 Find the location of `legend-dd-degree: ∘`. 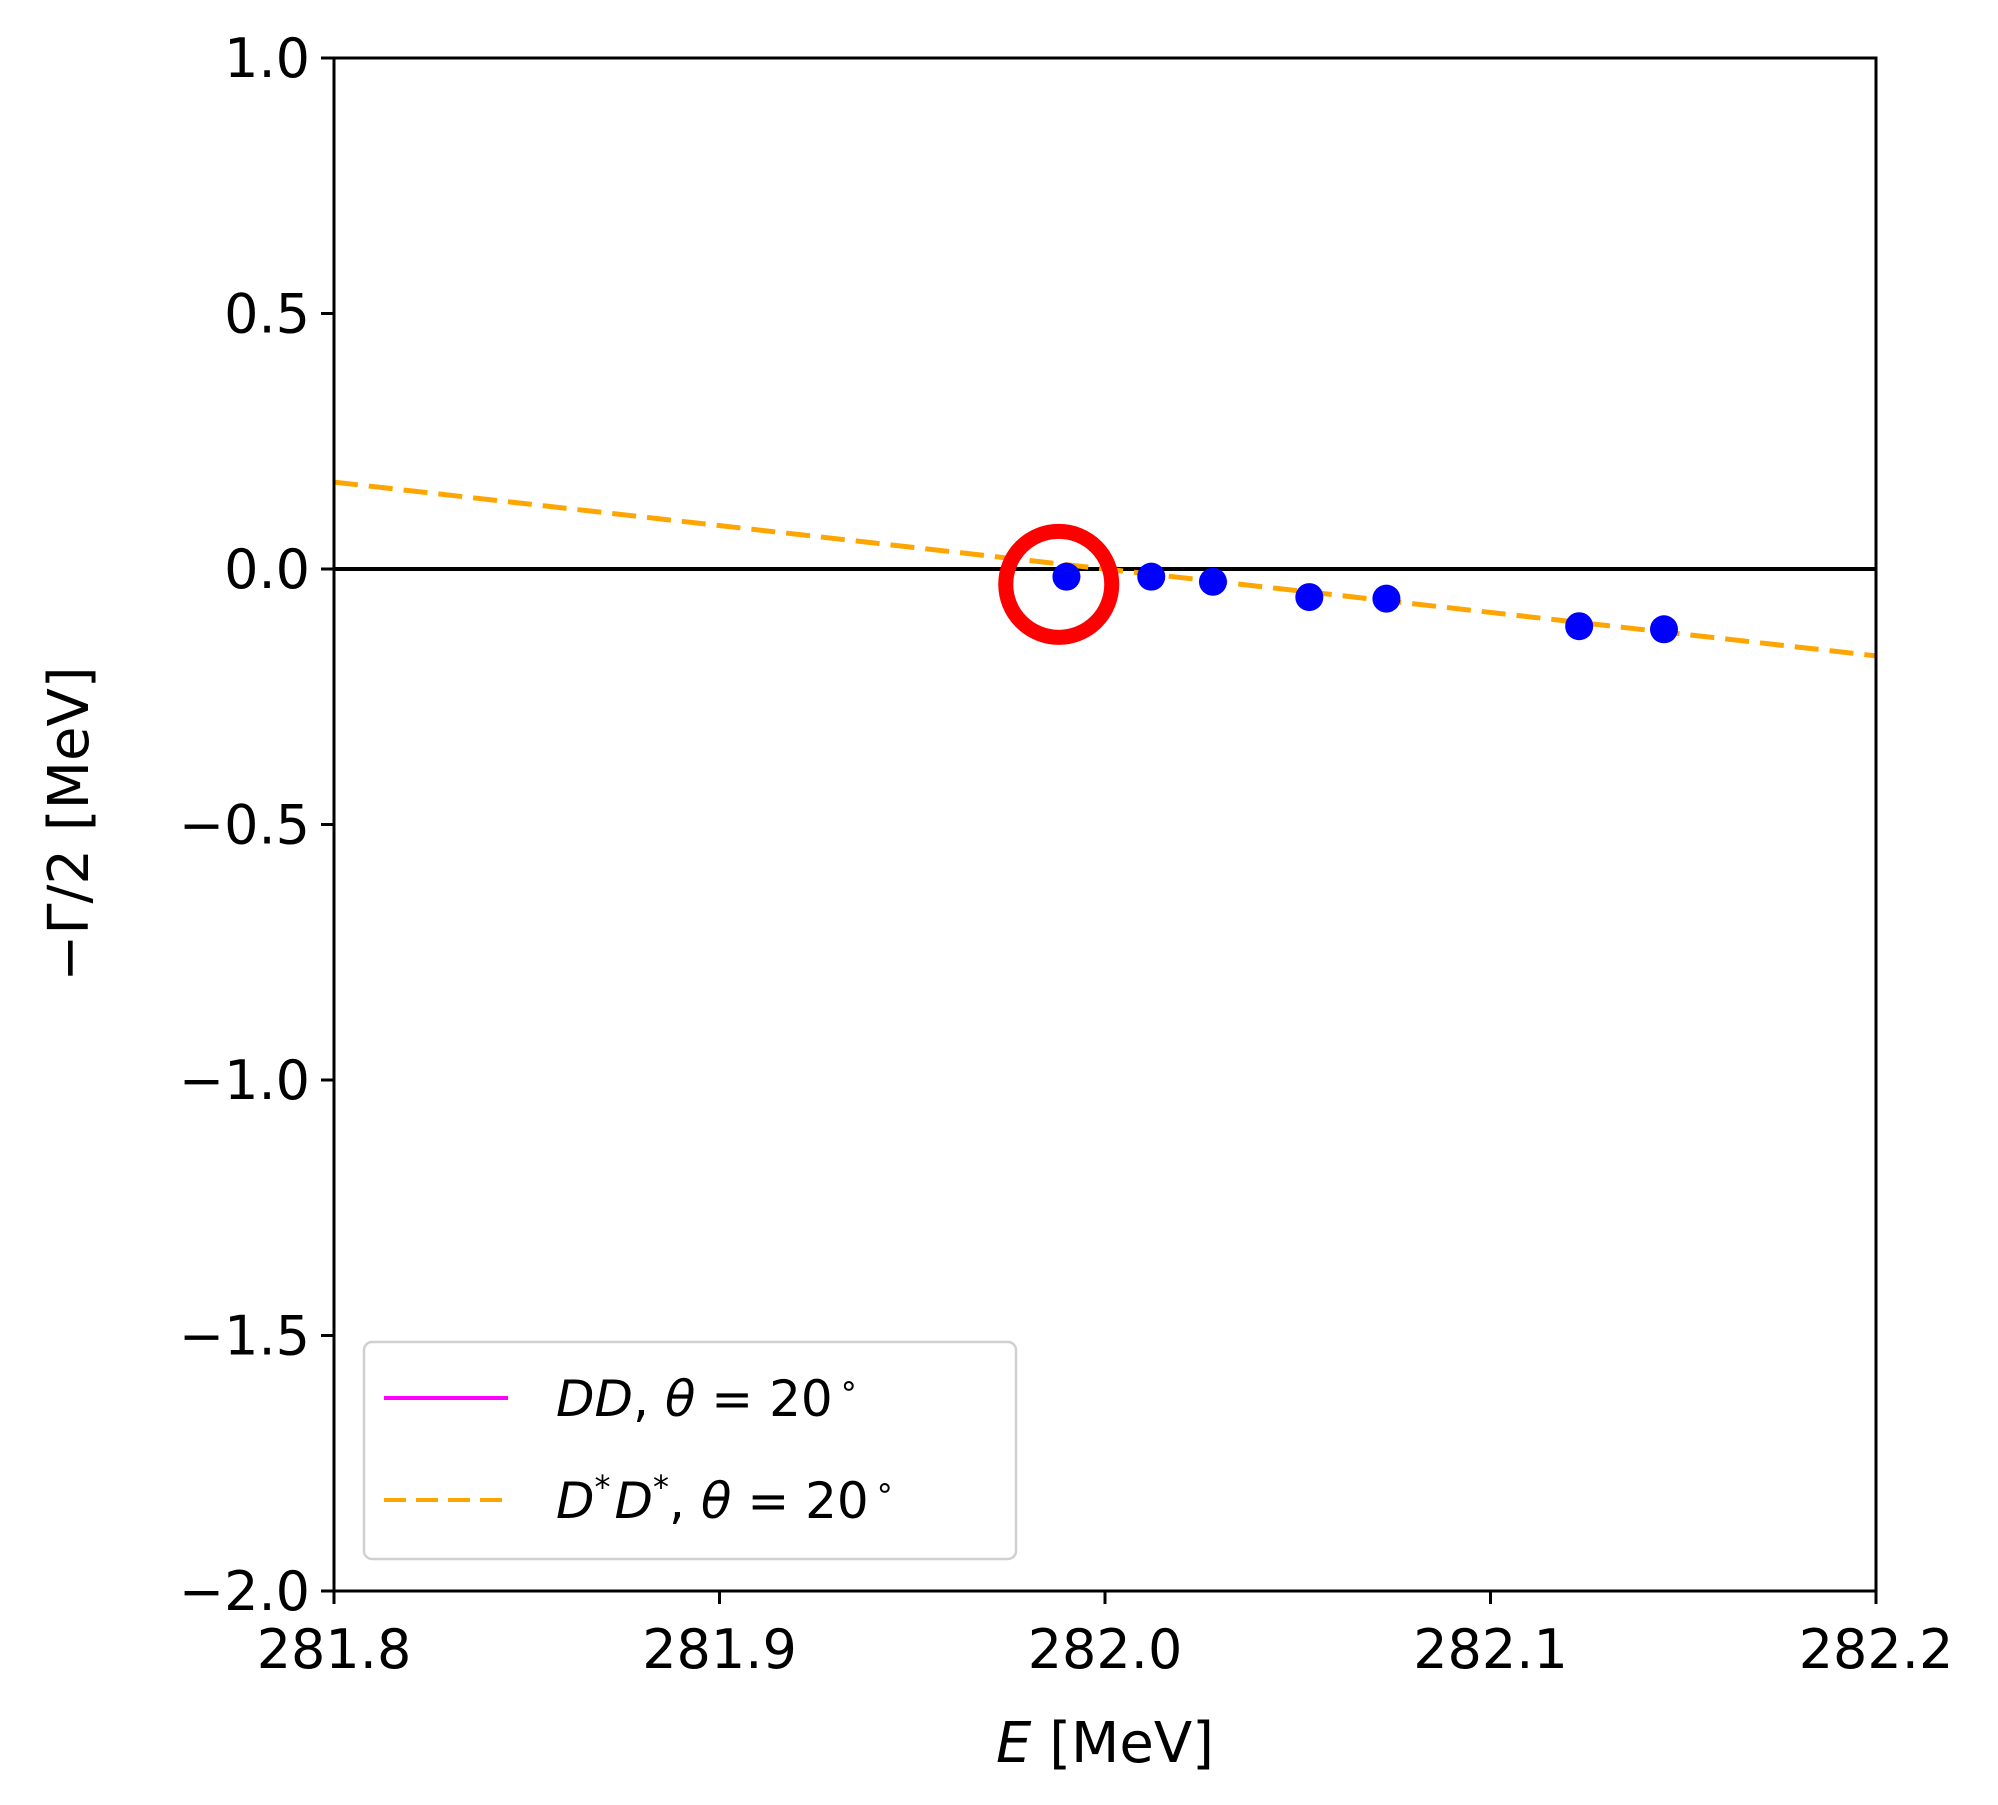

legend-dd-degree: ∘ is located at coordinates (849, 1385).